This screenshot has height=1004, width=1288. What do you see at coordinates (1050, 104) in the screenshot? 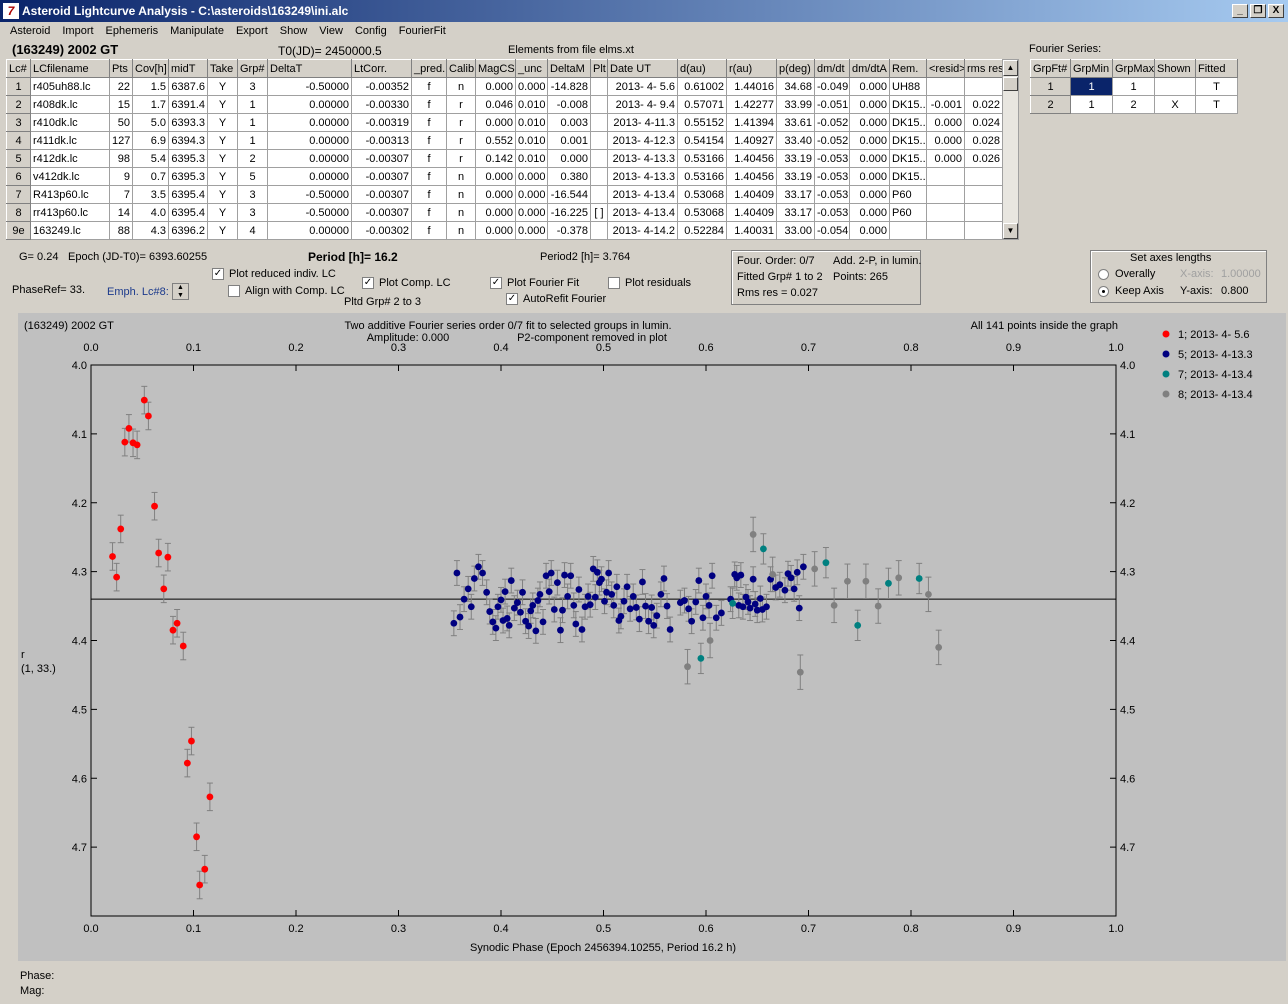
I see `fourier-row-header: 2` at bounding box center [1050, 104].